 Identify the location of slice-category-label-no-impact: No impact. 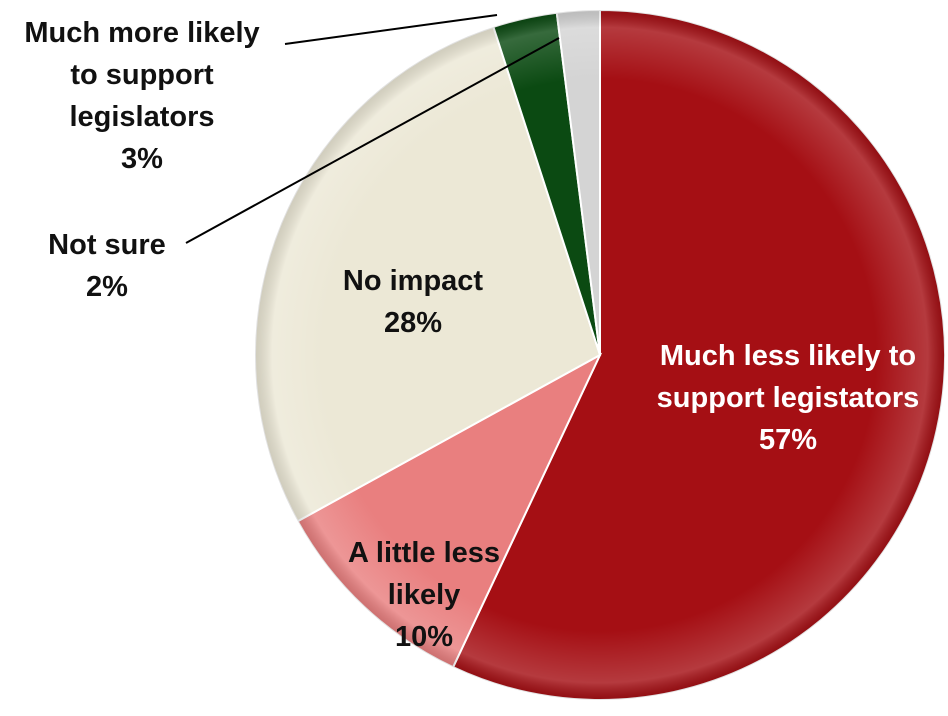
(413, 281).